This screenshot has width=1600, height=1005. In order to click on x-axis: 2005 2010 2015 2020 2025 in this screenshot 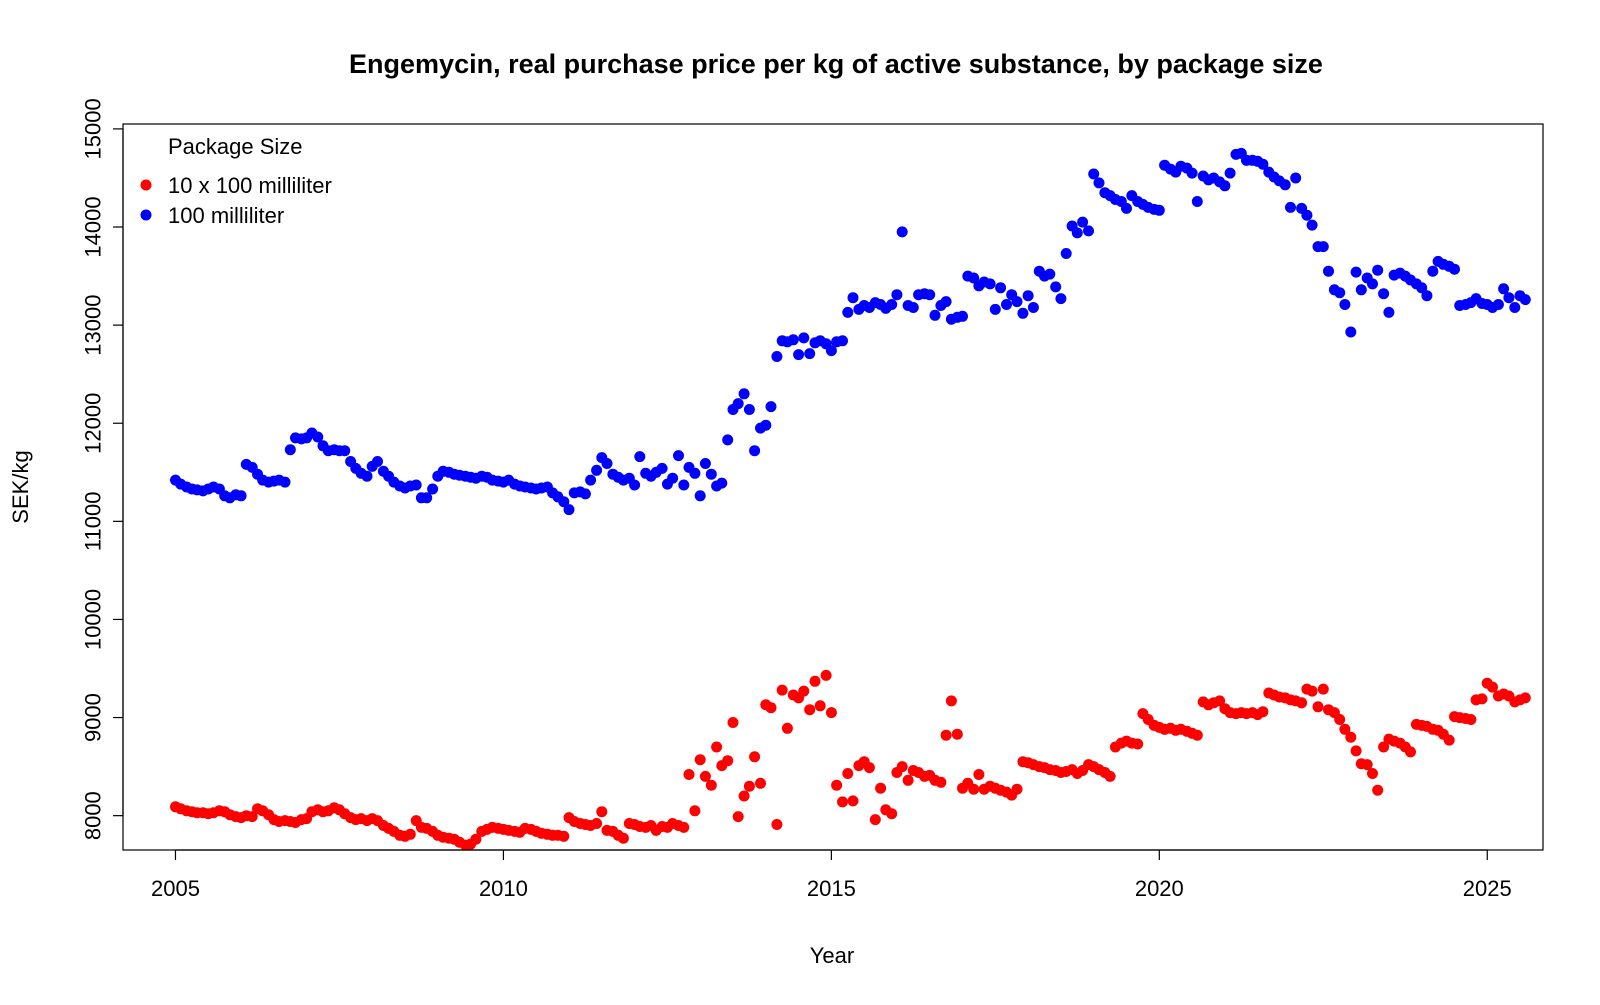, I will do `click(831, 875)`.